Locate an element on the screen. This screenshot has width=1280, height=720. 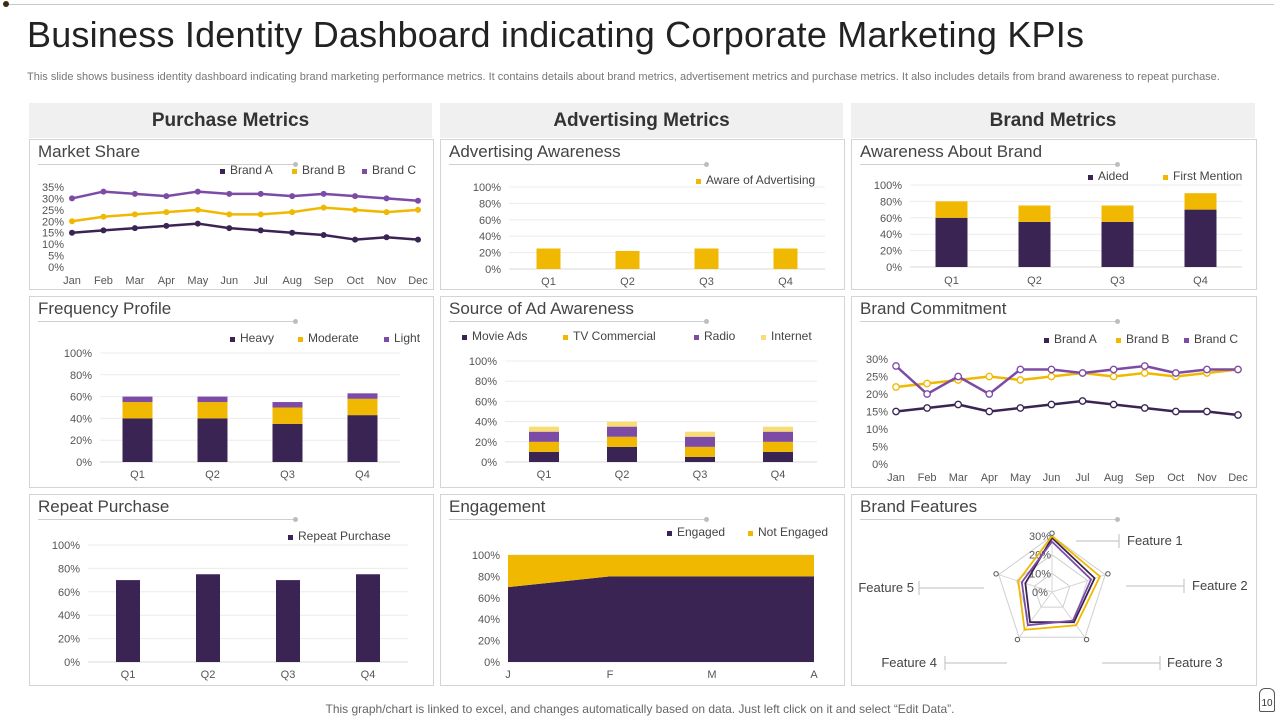
legend-swatch-internet is located at coordinates (763, 337).